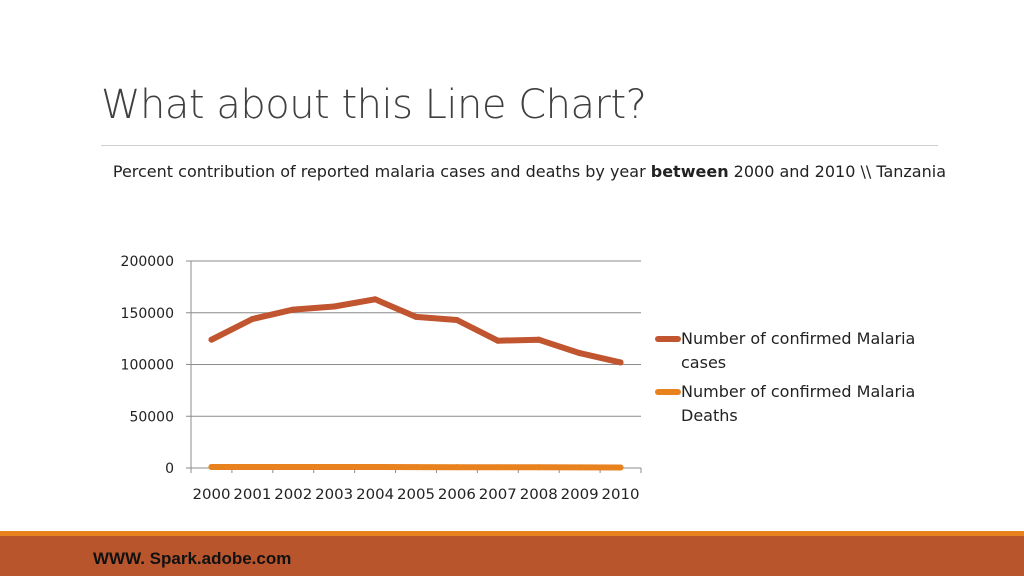 The height and width of the screenshot is (576, 1024). I want to click on x-tick-label: 2002, so click(293, 495).